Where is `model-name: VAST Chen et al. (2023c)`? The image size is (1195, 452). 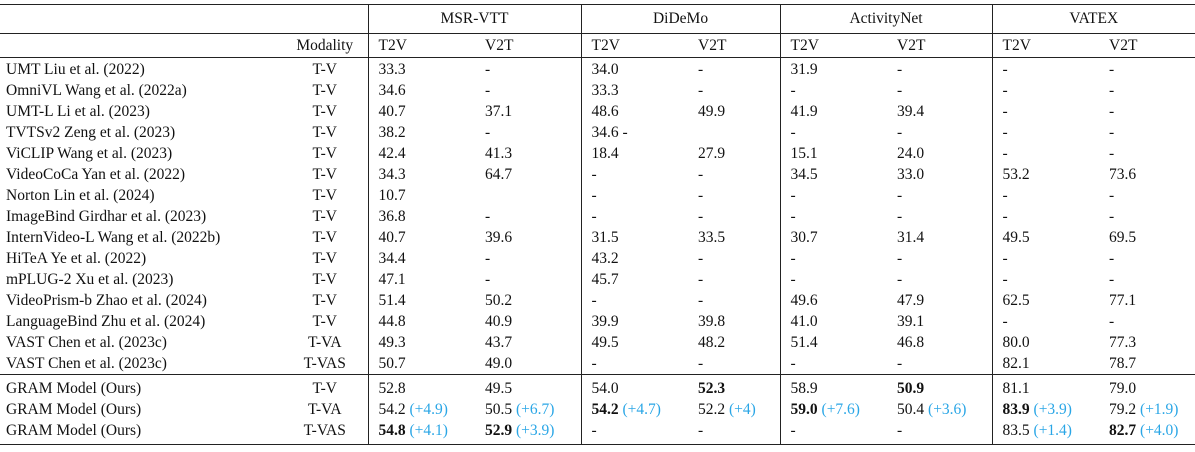
model-name: VAST Chen et al. (2023c) is located at coordinates (86, 342).